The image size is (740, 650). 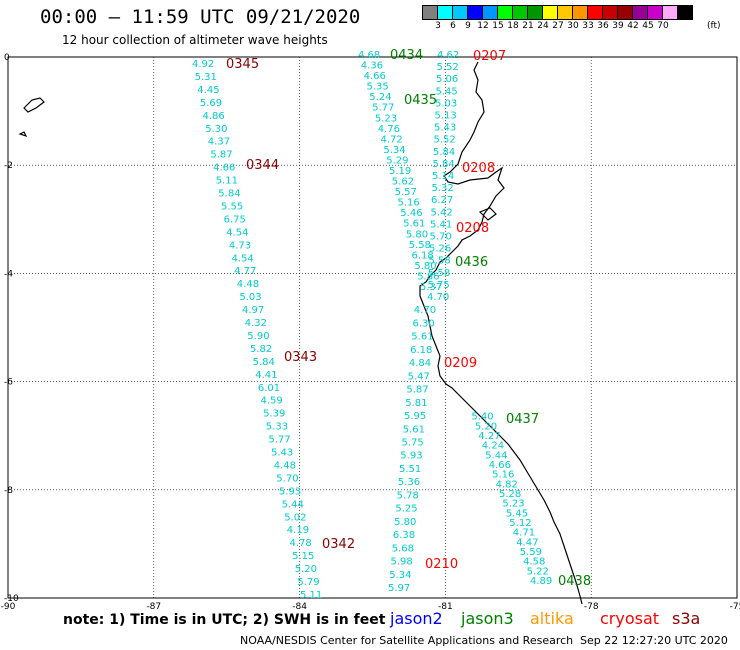 What do you see at coordinates (406, 509) in the screenshot?
I see `wave-height-value: 5.25` at bounding box center [406, 509].